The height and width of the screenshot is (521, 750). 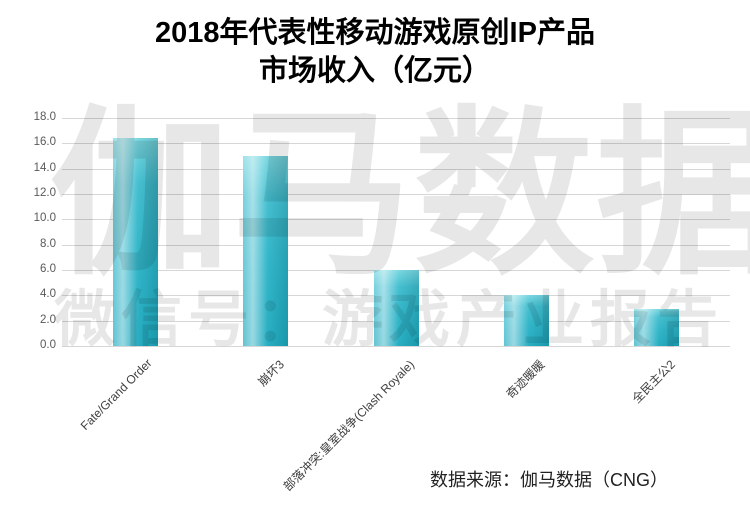 What do you see at coordinates (48, 319) in the screenshot?
I see `y-axis-tick-label: 2.0` at bounding box center [48, 319].